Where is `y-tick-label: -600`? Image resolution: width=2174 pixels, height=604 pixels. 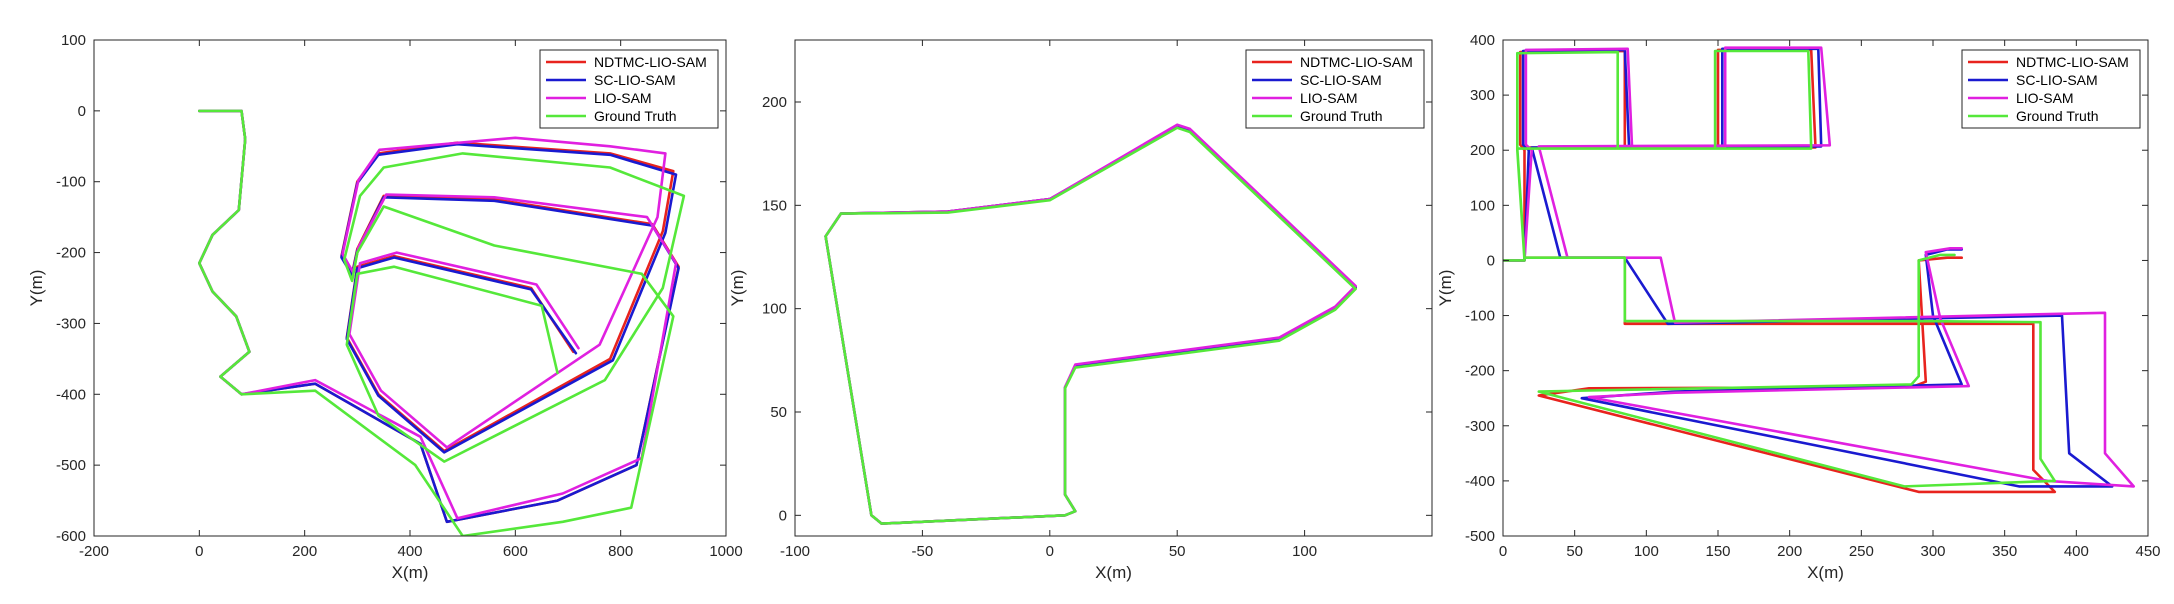 y-tick-label: -600 is located at coordinates (71, 536).